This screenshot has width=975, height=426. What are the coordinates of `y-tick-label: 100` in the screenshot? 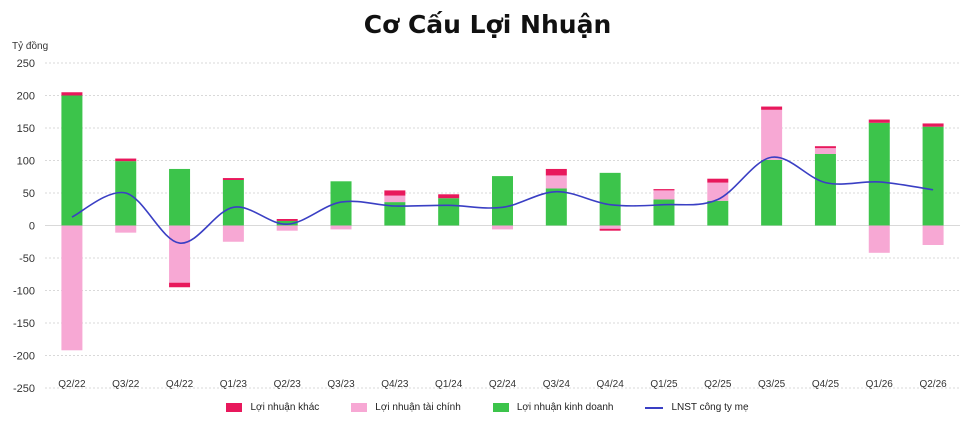 It's located at (26, 162).